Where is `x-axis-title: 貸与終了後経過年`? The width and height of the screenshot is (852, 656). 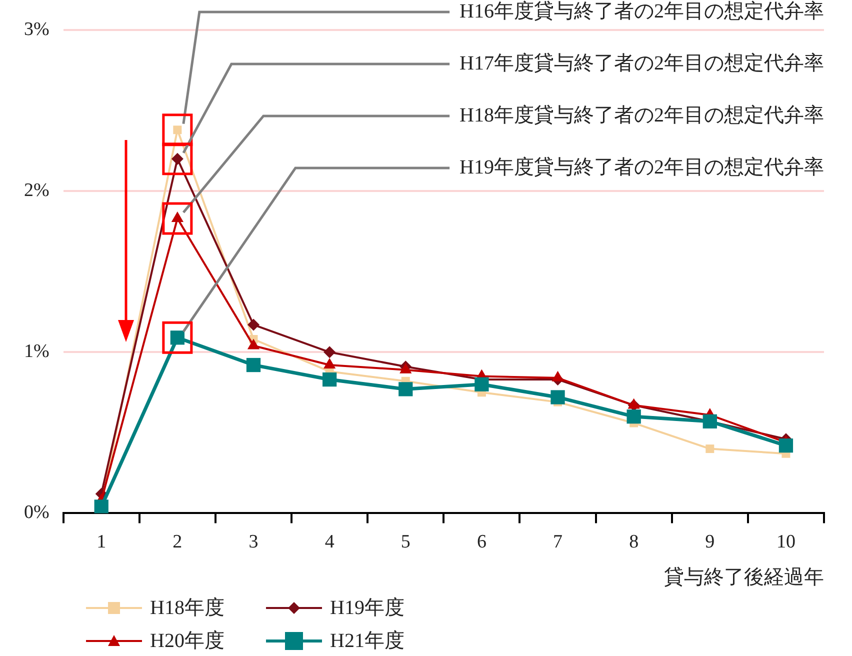
x-axis-title: 貸与終了後経過年 is located at coordinates (744, 577).